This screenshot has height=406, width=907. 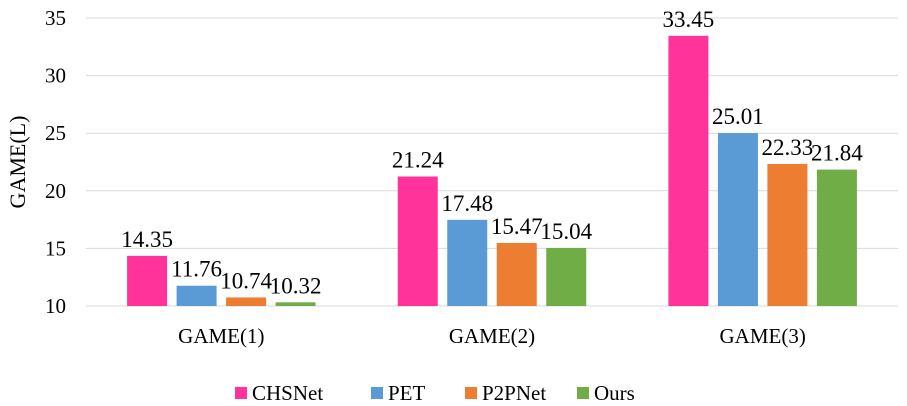 What do you see at coordinates (471, 393) in the screenshot?
I see `legend-swatch-p2pnet` at bounding box center [471, 393].